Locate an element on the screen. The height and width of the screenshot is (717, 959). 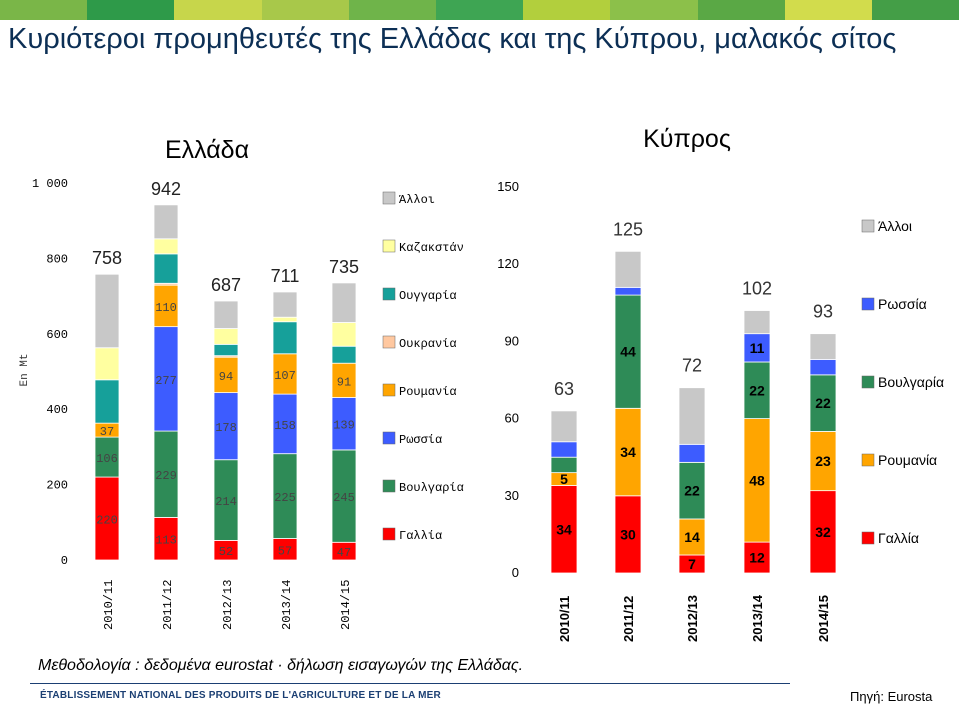
bar-total-label: 93 is located at coordinates (823, 312).